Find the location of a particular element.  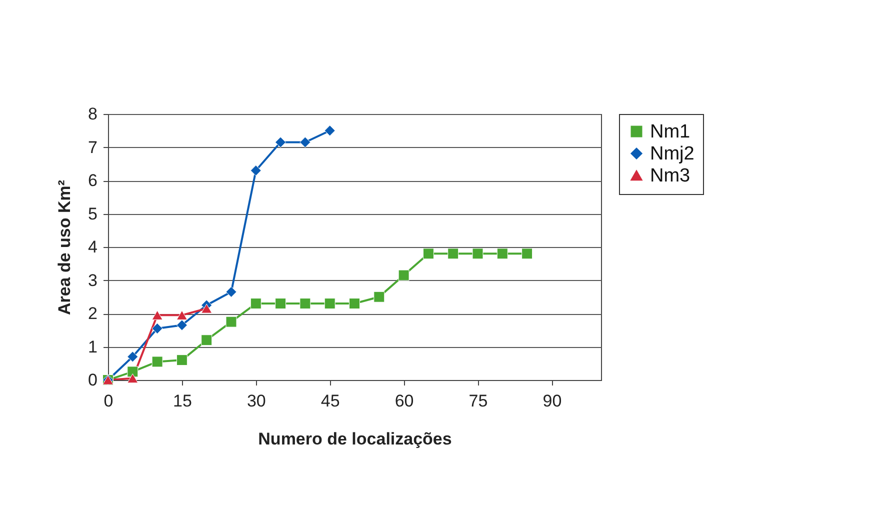

y-tick-label: 4 is located at coordinates (93, 247).